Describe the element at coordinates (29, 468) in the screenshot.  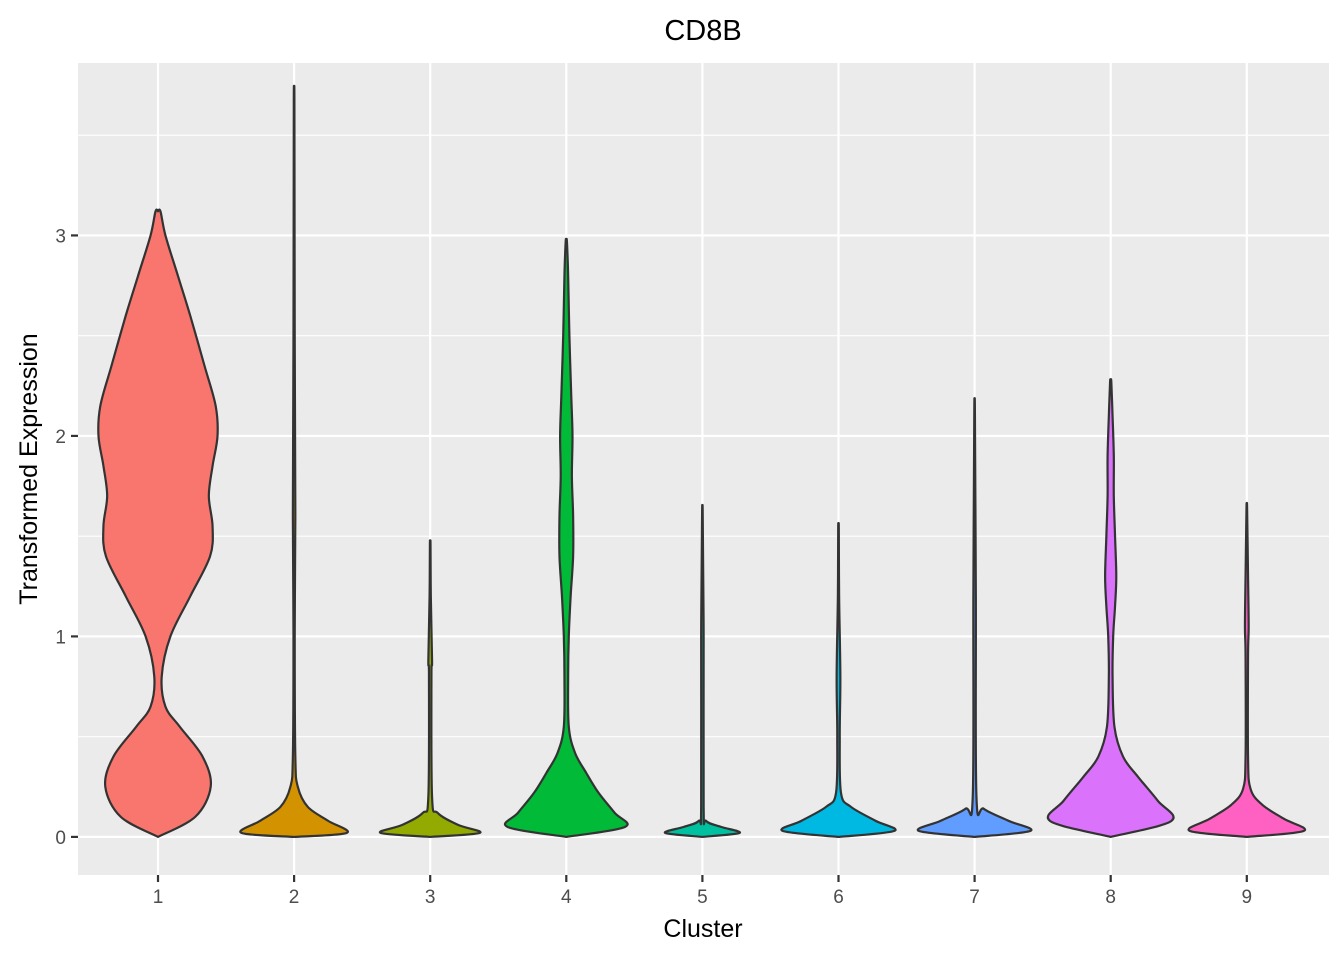
I see `y-axis-title: Transformed Expression` at that location.